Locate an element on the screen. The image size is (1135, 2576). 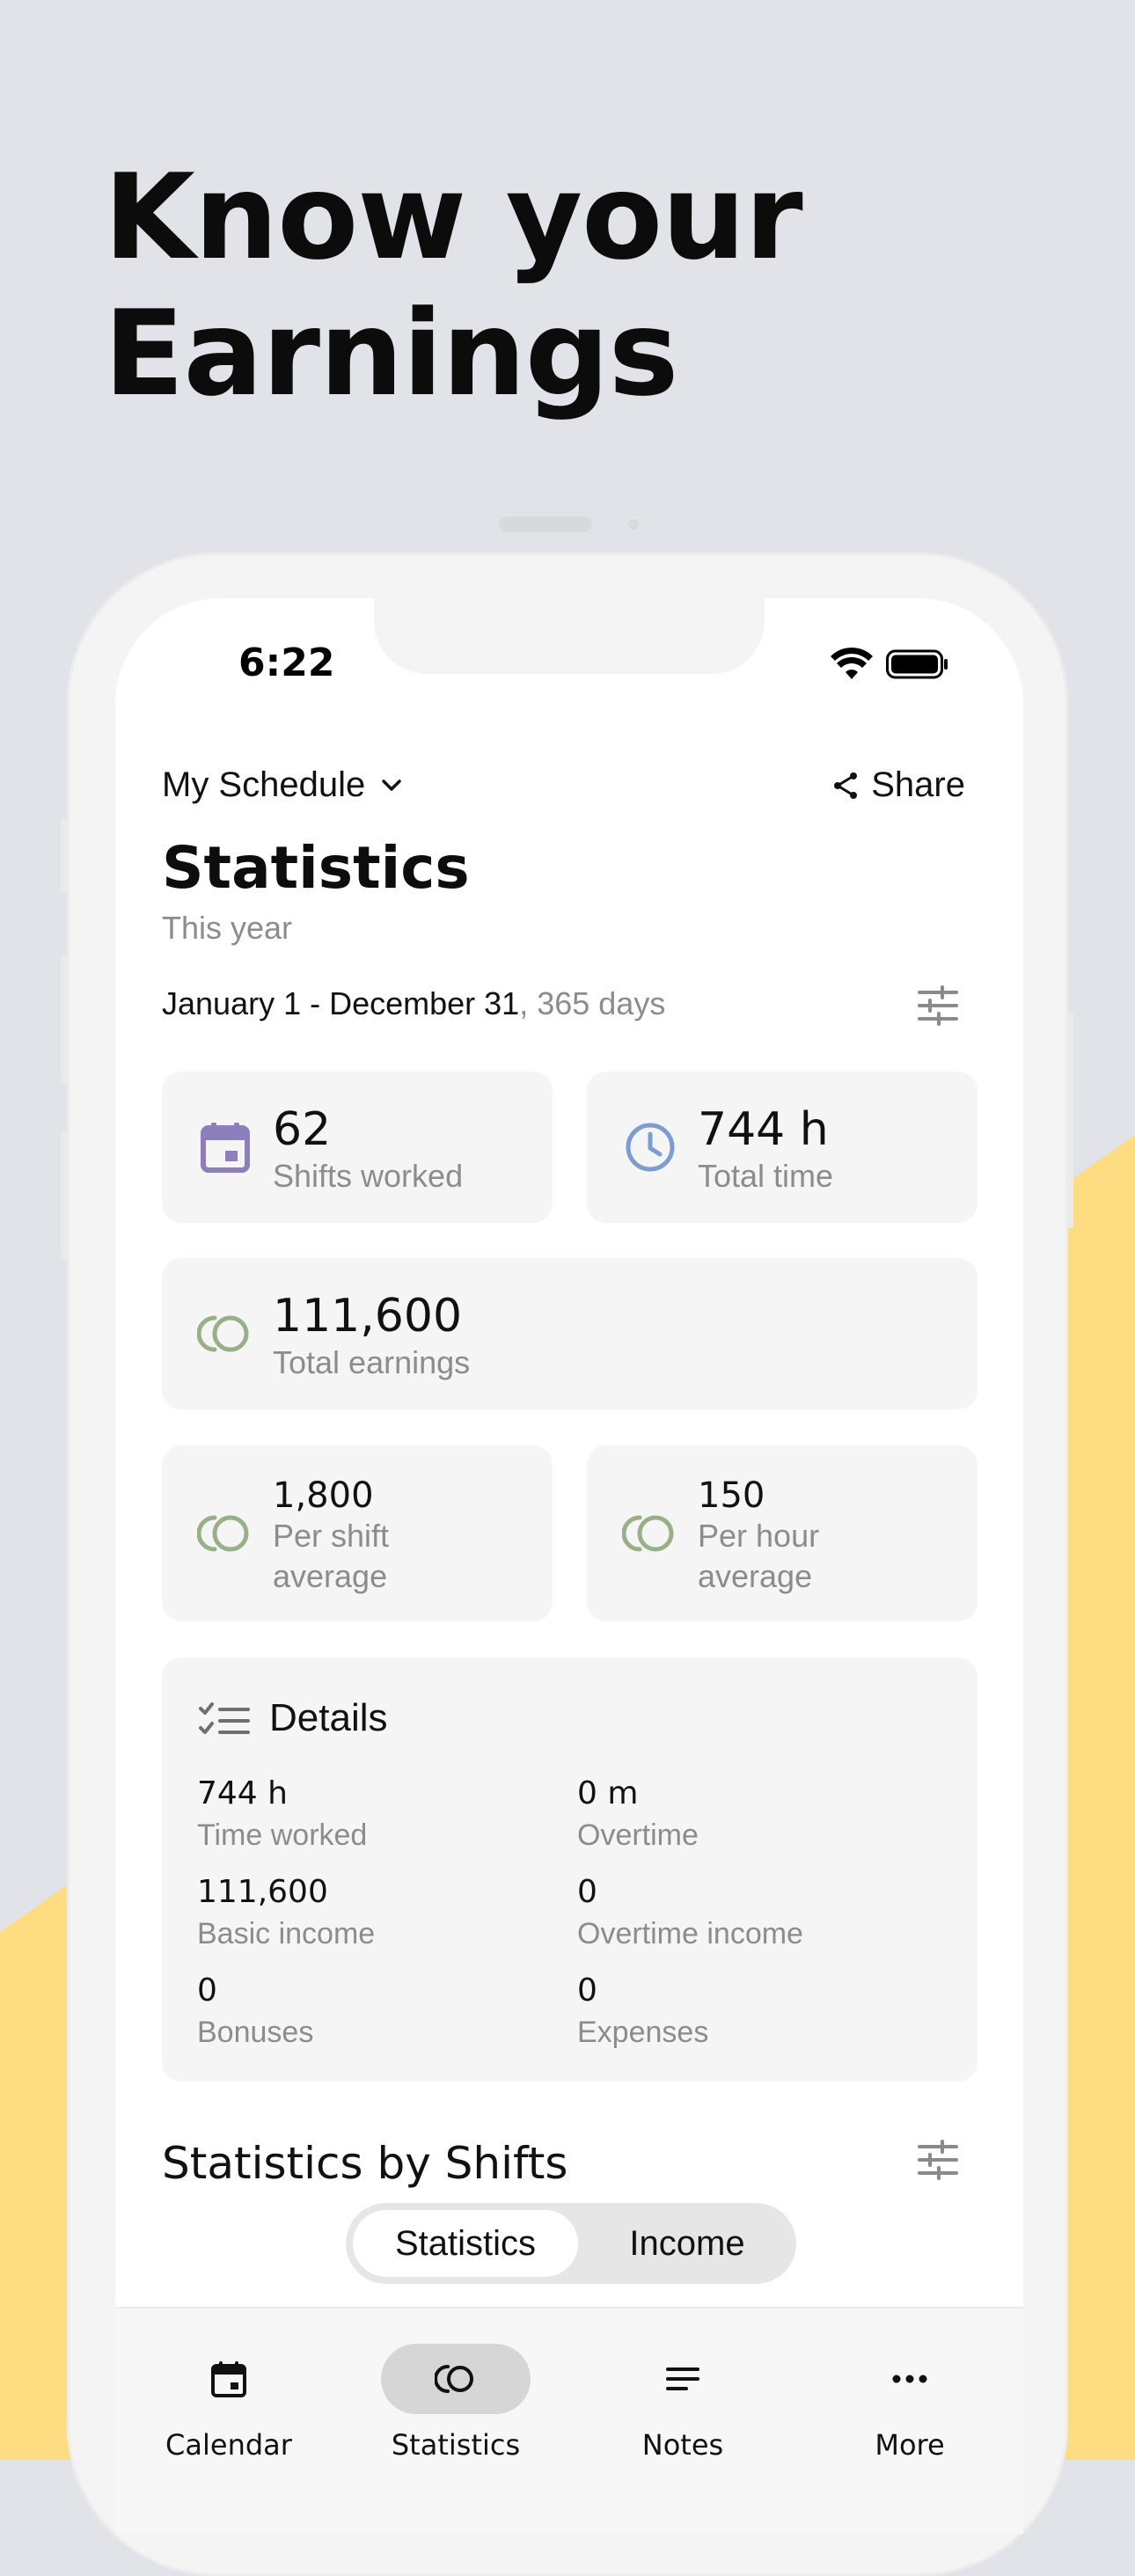
detail-label: Basic income is located at coordinates (286, 1934).